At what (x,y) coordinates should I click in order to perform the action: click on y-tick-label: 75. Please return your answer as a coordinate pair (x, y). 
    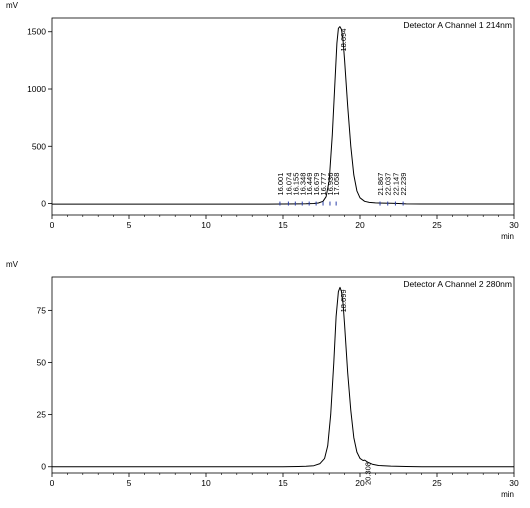
    Looking at the image, I should click on (42, 310).